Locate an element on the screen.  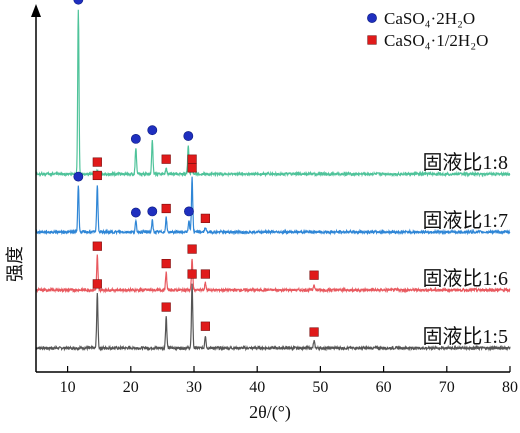
x-tick-label: 20 is located at coordinates (131, 387).